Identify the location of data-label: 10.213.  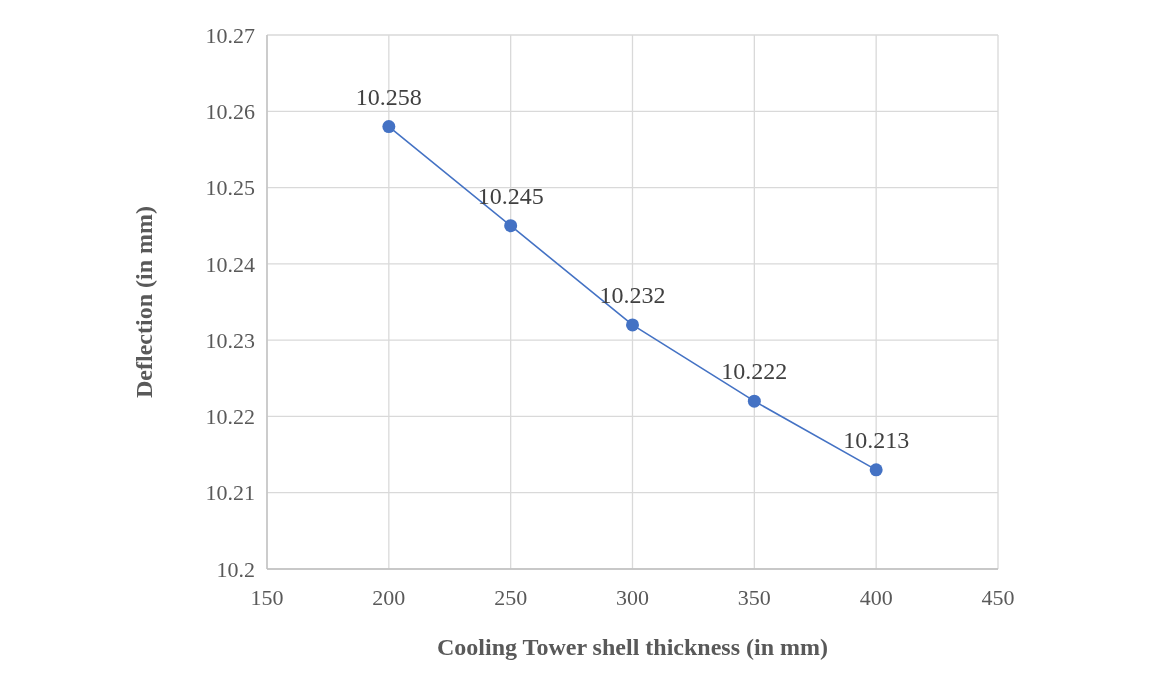
(876, 439).